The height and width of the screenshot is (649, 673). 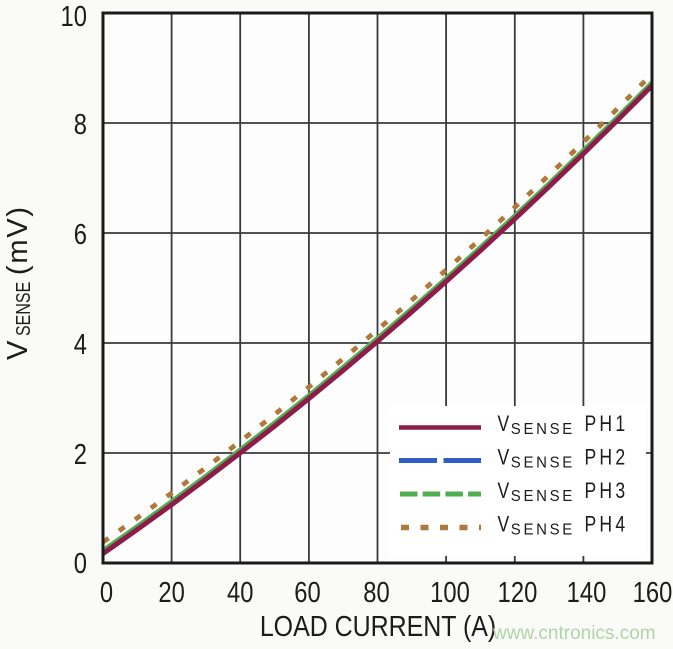 What do you see at coordinates (240, 592) in the screenshot?
I see `svg-text: 40` at bounding box center [240, 592].